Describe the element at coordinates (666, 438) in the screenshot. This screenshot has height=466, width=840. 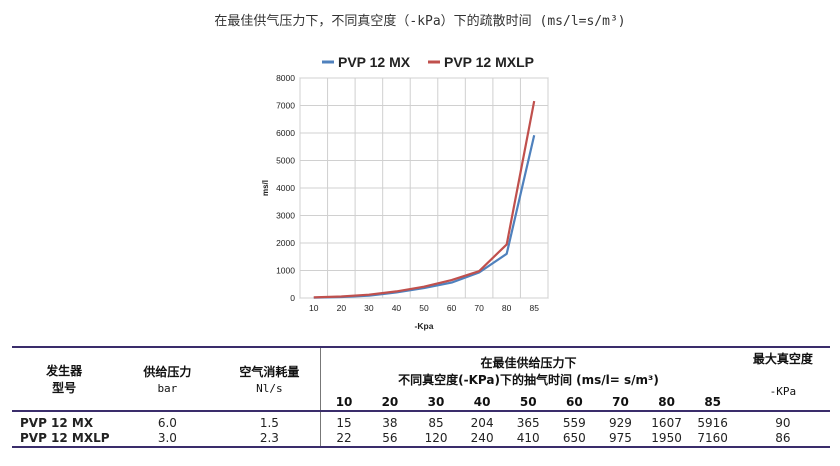
I see `row-time: 1950` at that location.